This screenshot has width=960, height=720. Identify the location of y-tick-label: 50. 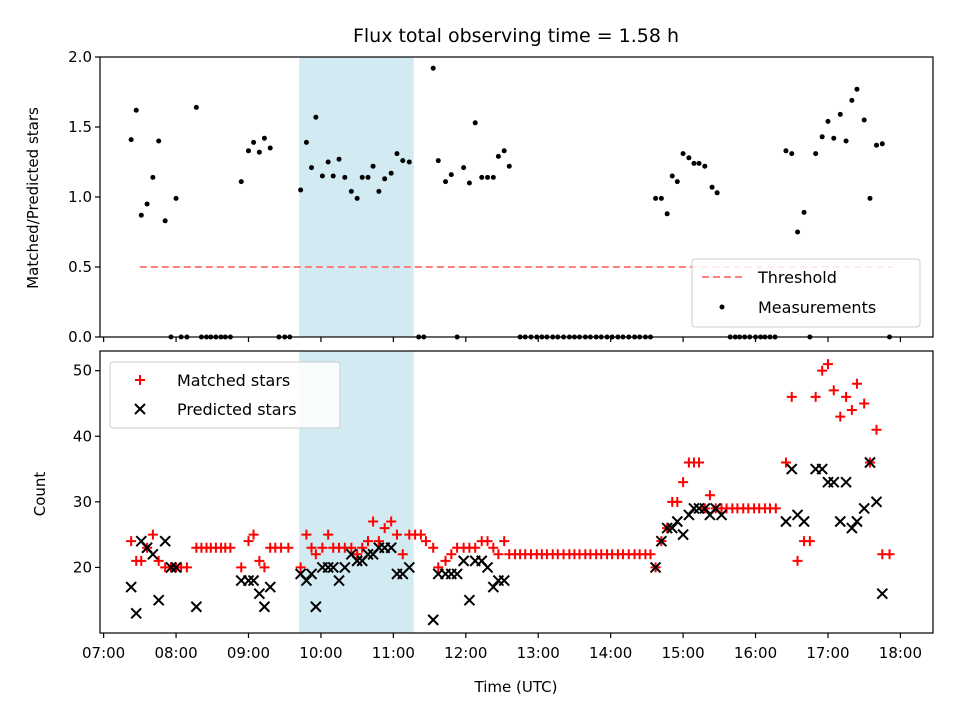
(82, 371).